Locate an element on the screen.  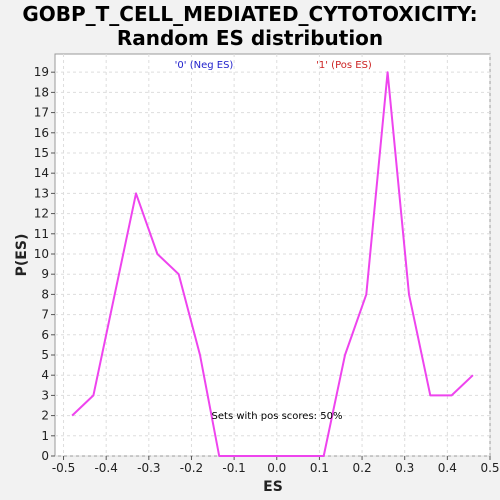
x-tick-label: 0.1 is located at coordinates (319, 468).